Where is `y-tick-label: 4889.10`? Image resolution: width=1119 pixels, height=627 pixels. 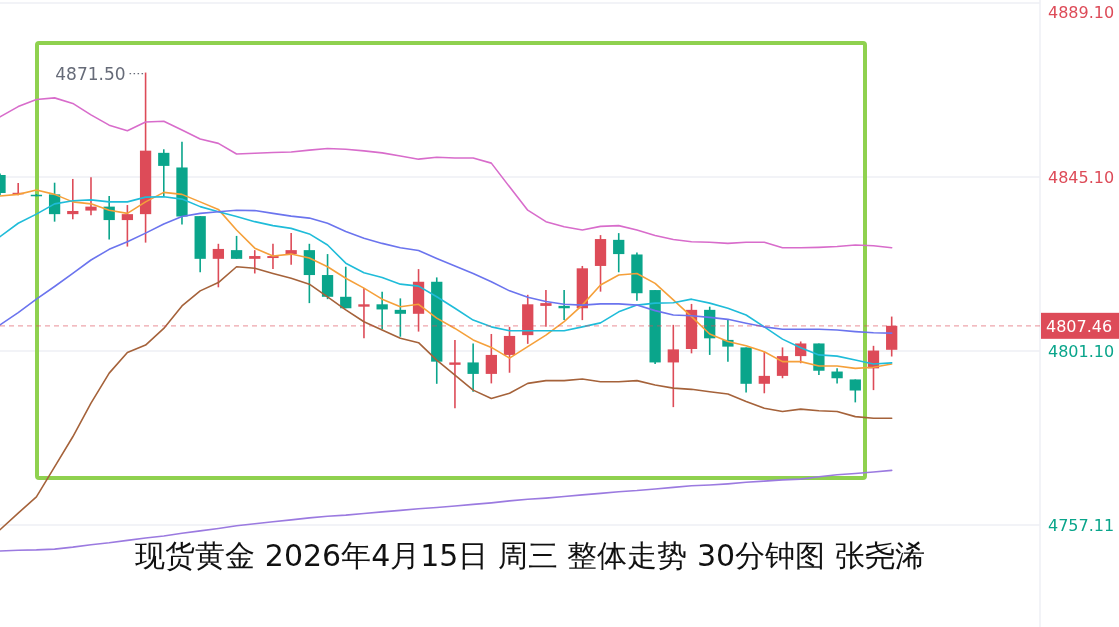 y-tick-label: 4889.10 is located at coordinates (1081, 12).